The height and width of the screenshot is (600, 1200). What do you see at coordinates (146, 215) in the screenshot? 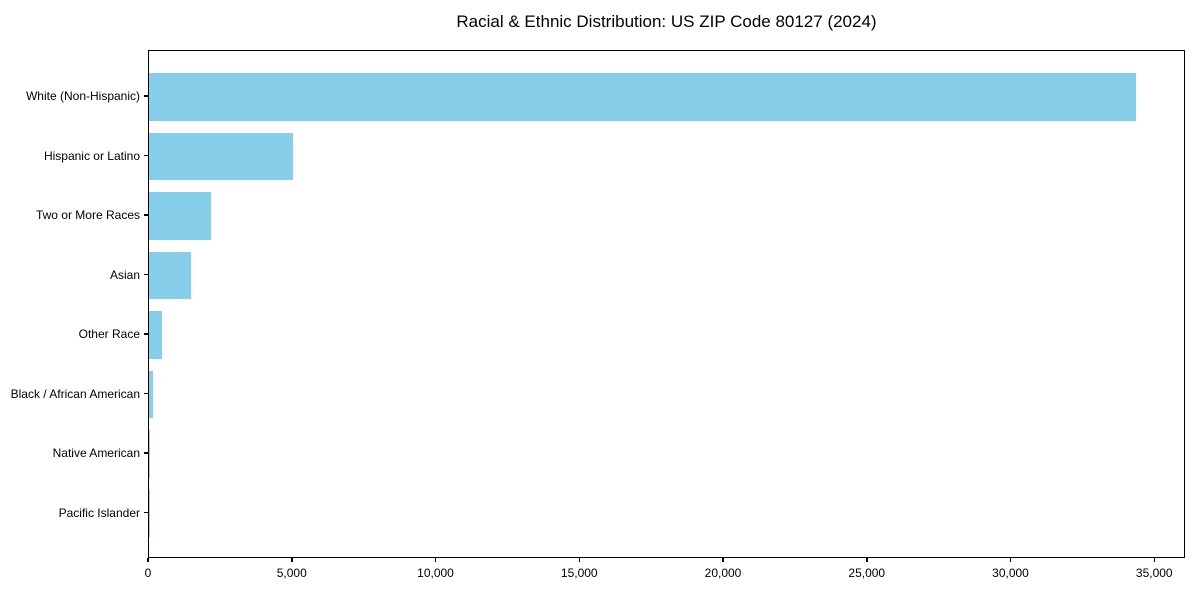
I see `ytick-mark-two-or-more-races` at bounding box center [146, 215].